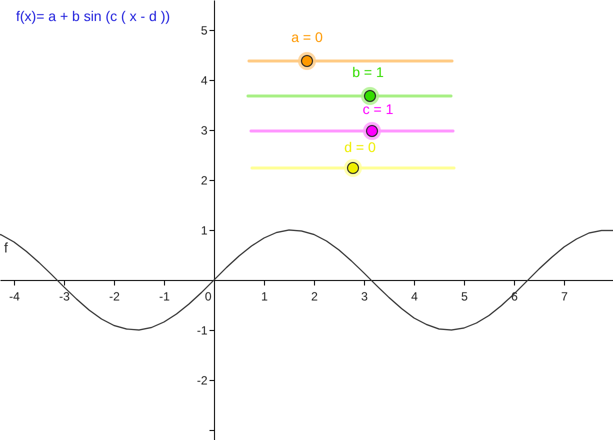 The width and height of the screenshot is (613, 440). Describe the element at coordinates (204, 231) in the screenshot. I see `y-tick-label: 1` at that location.